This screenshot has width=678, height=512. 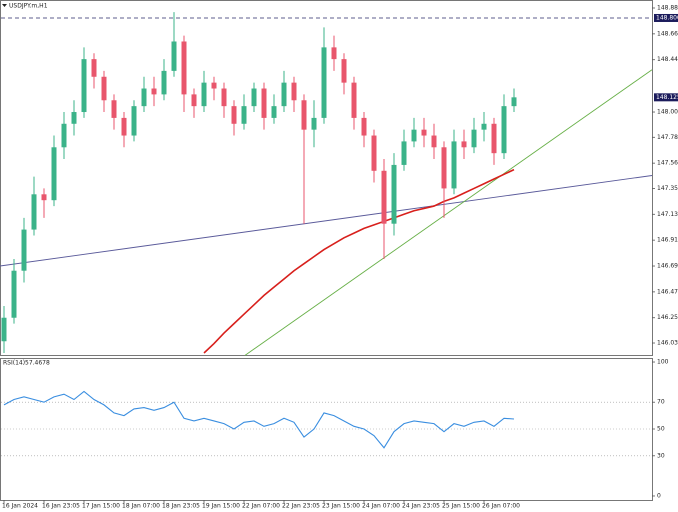 I want to click on rsi-value: 57.4678, so click(x=37, y=363).